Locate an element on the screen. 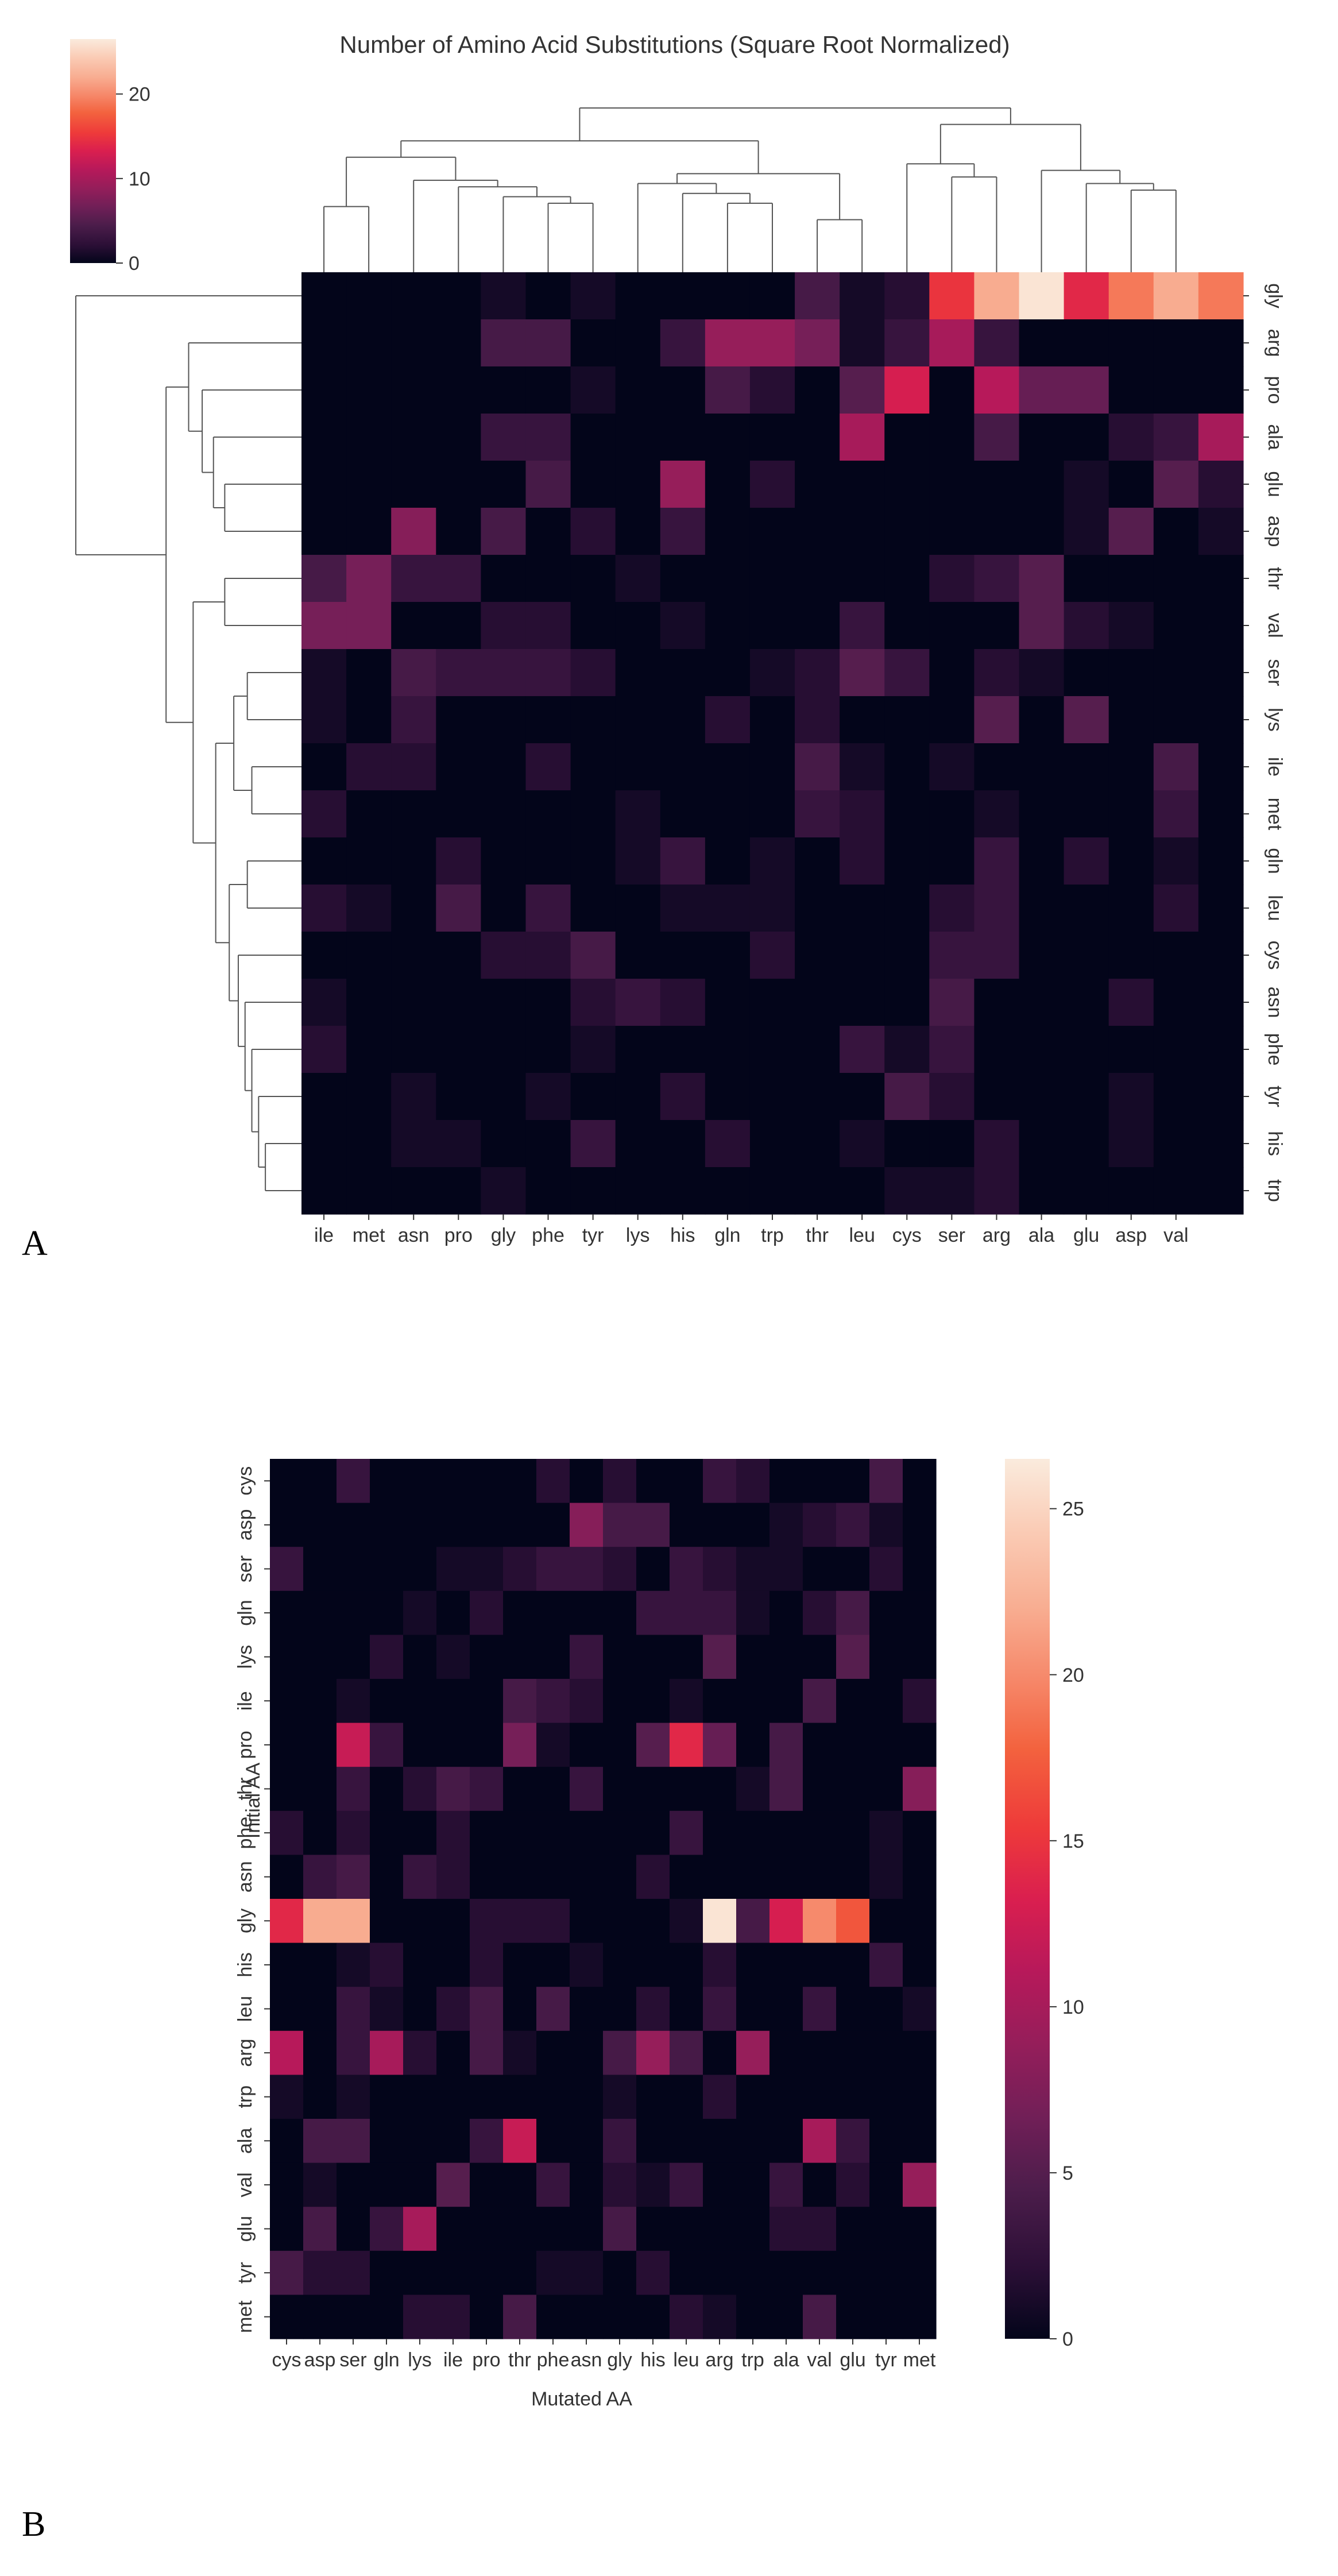 The height and width of the screenshot is (2576, 1338). x-tick-label: lys is located at coordinates (638, 1235).